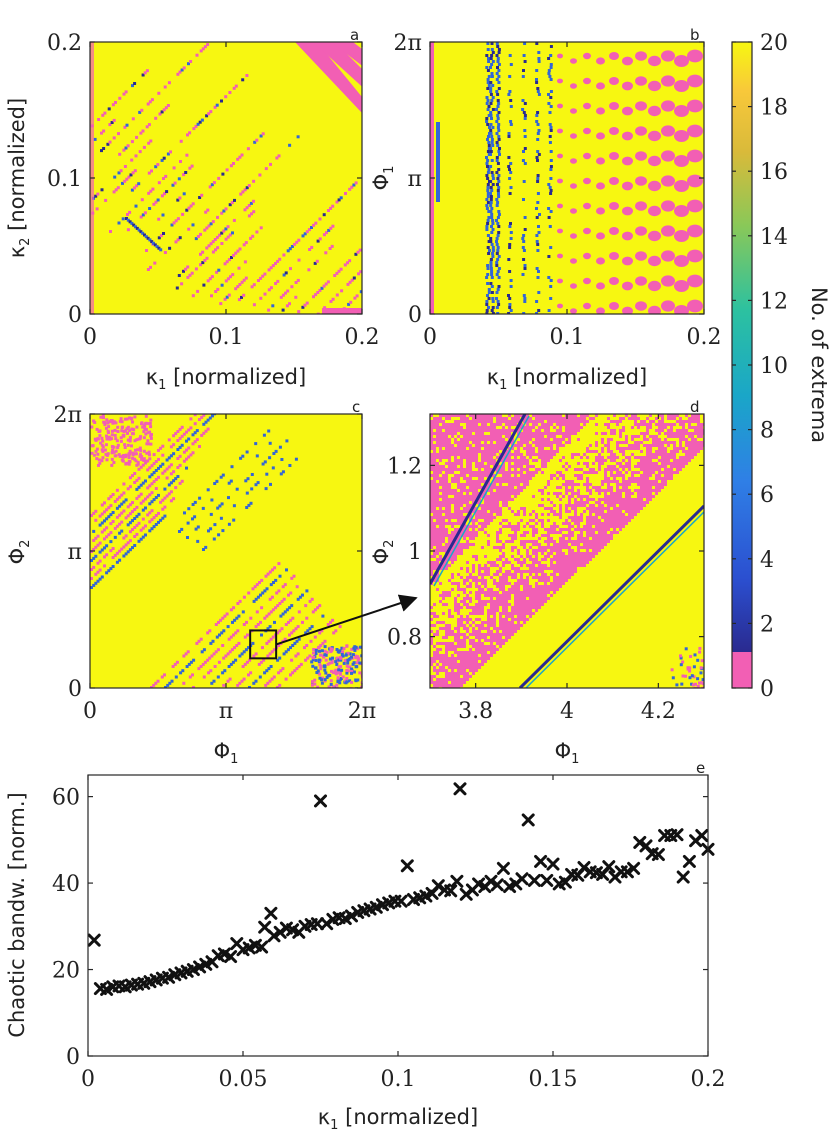  What do you see at coordinates (567, 551) in the screenshot?
I see `panel-d-heatmap-features` at bounding box center [567, 551].